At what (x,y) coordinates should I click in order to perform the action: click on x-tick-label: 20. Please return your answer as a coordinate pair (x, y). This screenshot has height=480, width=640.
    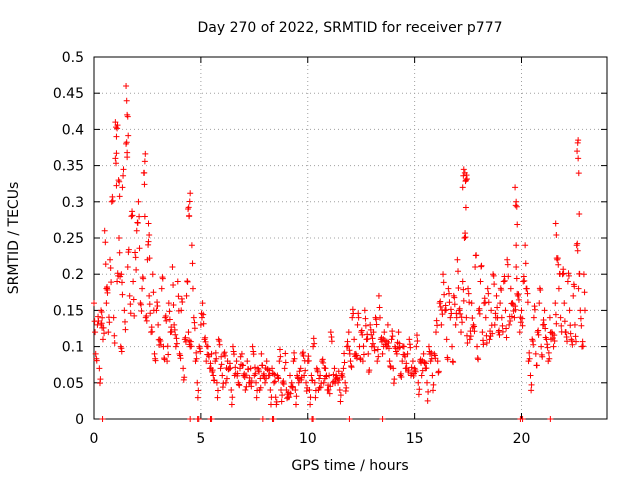
    Looking at the image, I should click on (522, 439).